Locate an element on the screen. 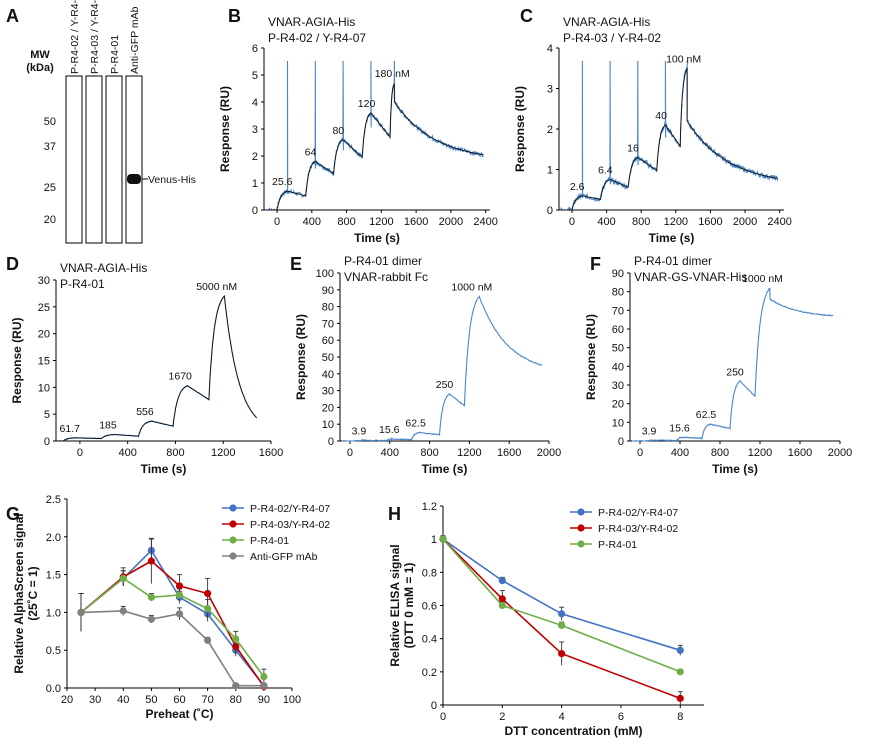 This screenshot has height=740, width=886. panel-title-line2: VNAR-GS-VNAR-His is located at coordinates (690, 277).